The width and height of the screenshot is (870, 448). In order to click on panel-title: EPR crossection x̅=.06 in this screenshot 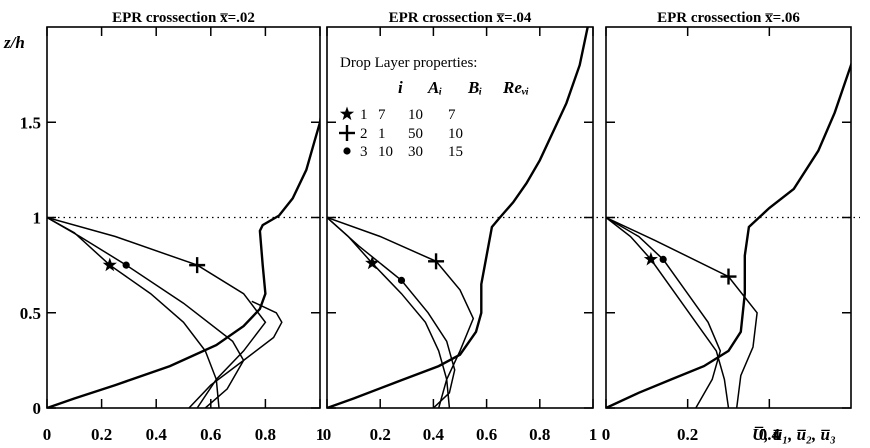, I will do `click(728, 18)`.